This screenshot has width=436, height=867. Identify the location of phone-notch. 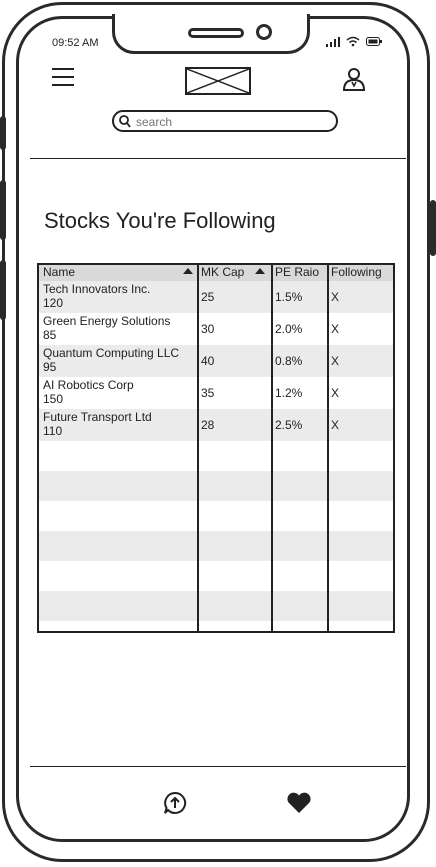
(211, 34).